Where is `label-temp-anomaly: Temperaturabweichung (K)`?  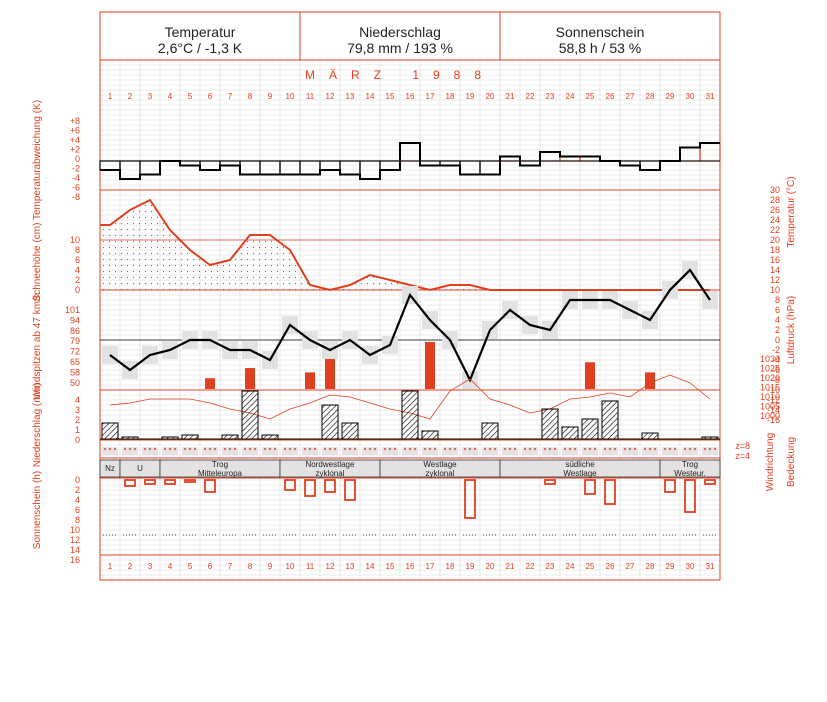 label-temp-anomaly: Temperaturabweichung (K) is located at coordinates (37, 160).